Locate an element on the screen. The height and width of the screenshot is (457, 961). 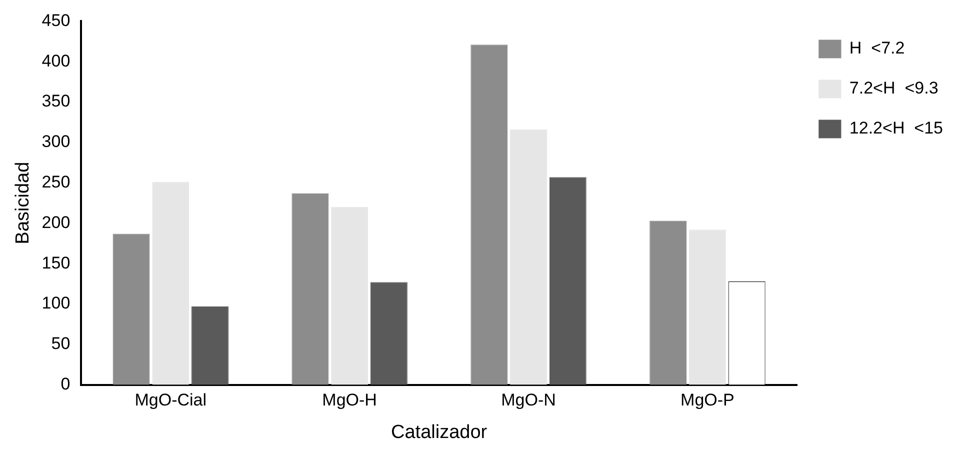
legend-label: 12.2<H <15 is located at coordinates (896, 128).